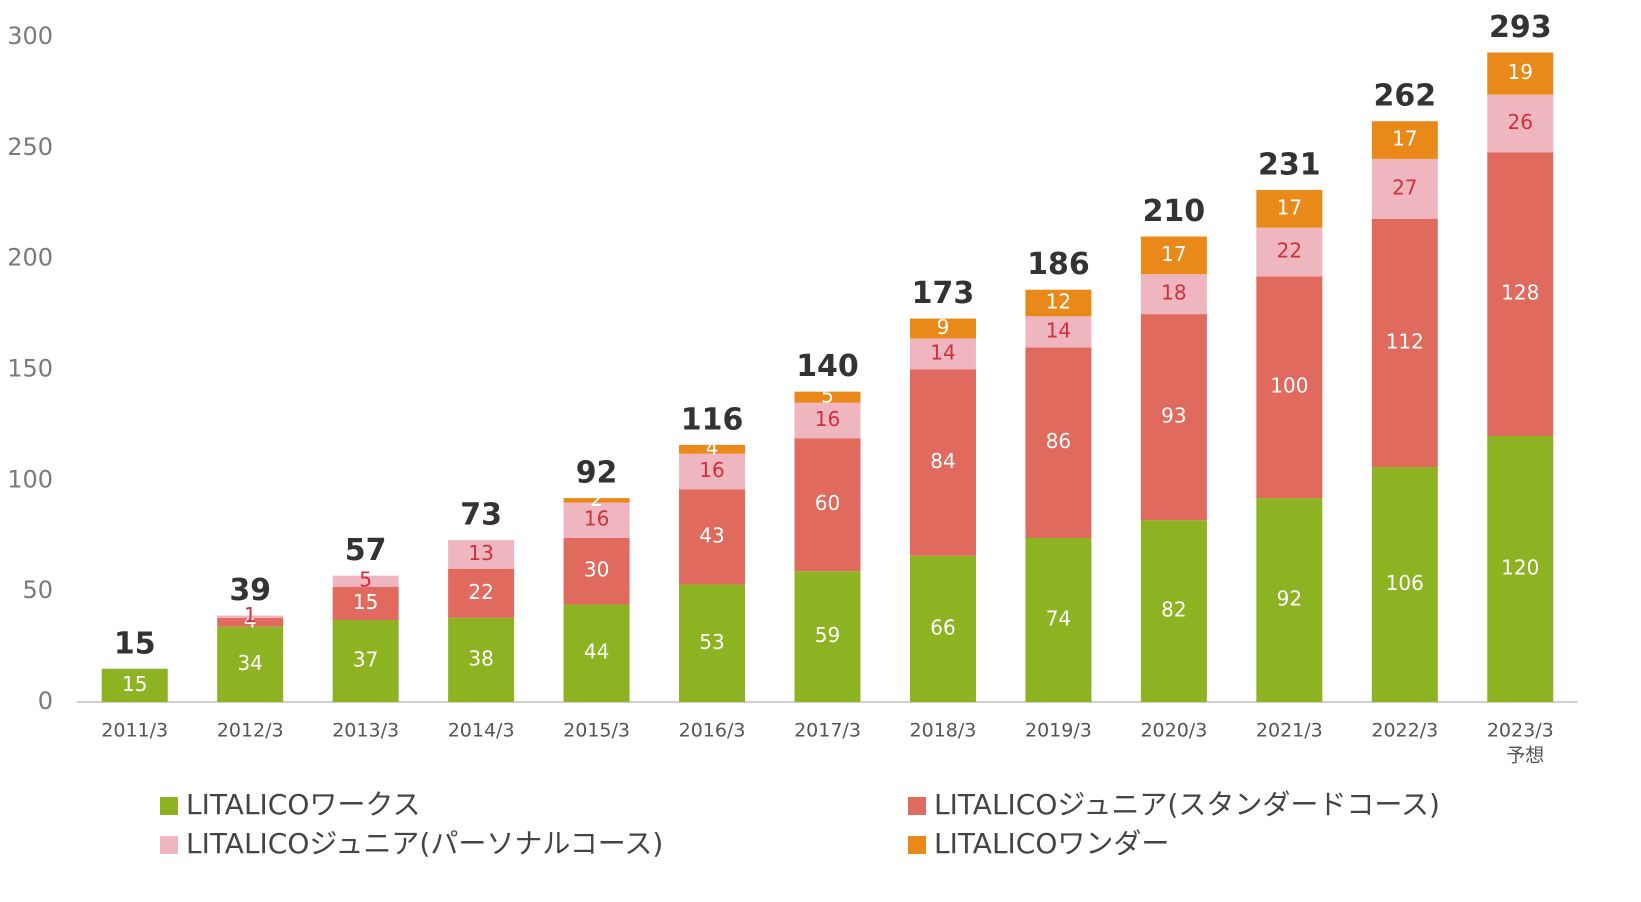 The width and height of the screenshot is (1641, 902). Describe the element at coordinates (424, 843) in the screenshot. I see `legend-label: LITALICOジュニア(パーソナルコース)` at that location.